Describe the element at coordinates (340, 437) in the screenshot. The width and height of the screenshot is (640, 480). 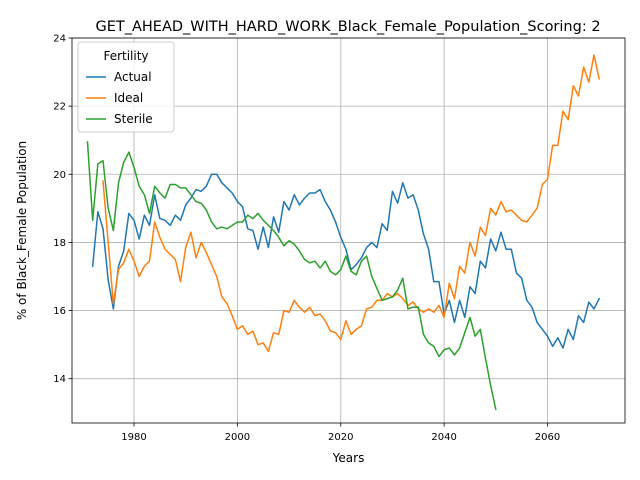
I see `x-tick-label: 2020` at that location.